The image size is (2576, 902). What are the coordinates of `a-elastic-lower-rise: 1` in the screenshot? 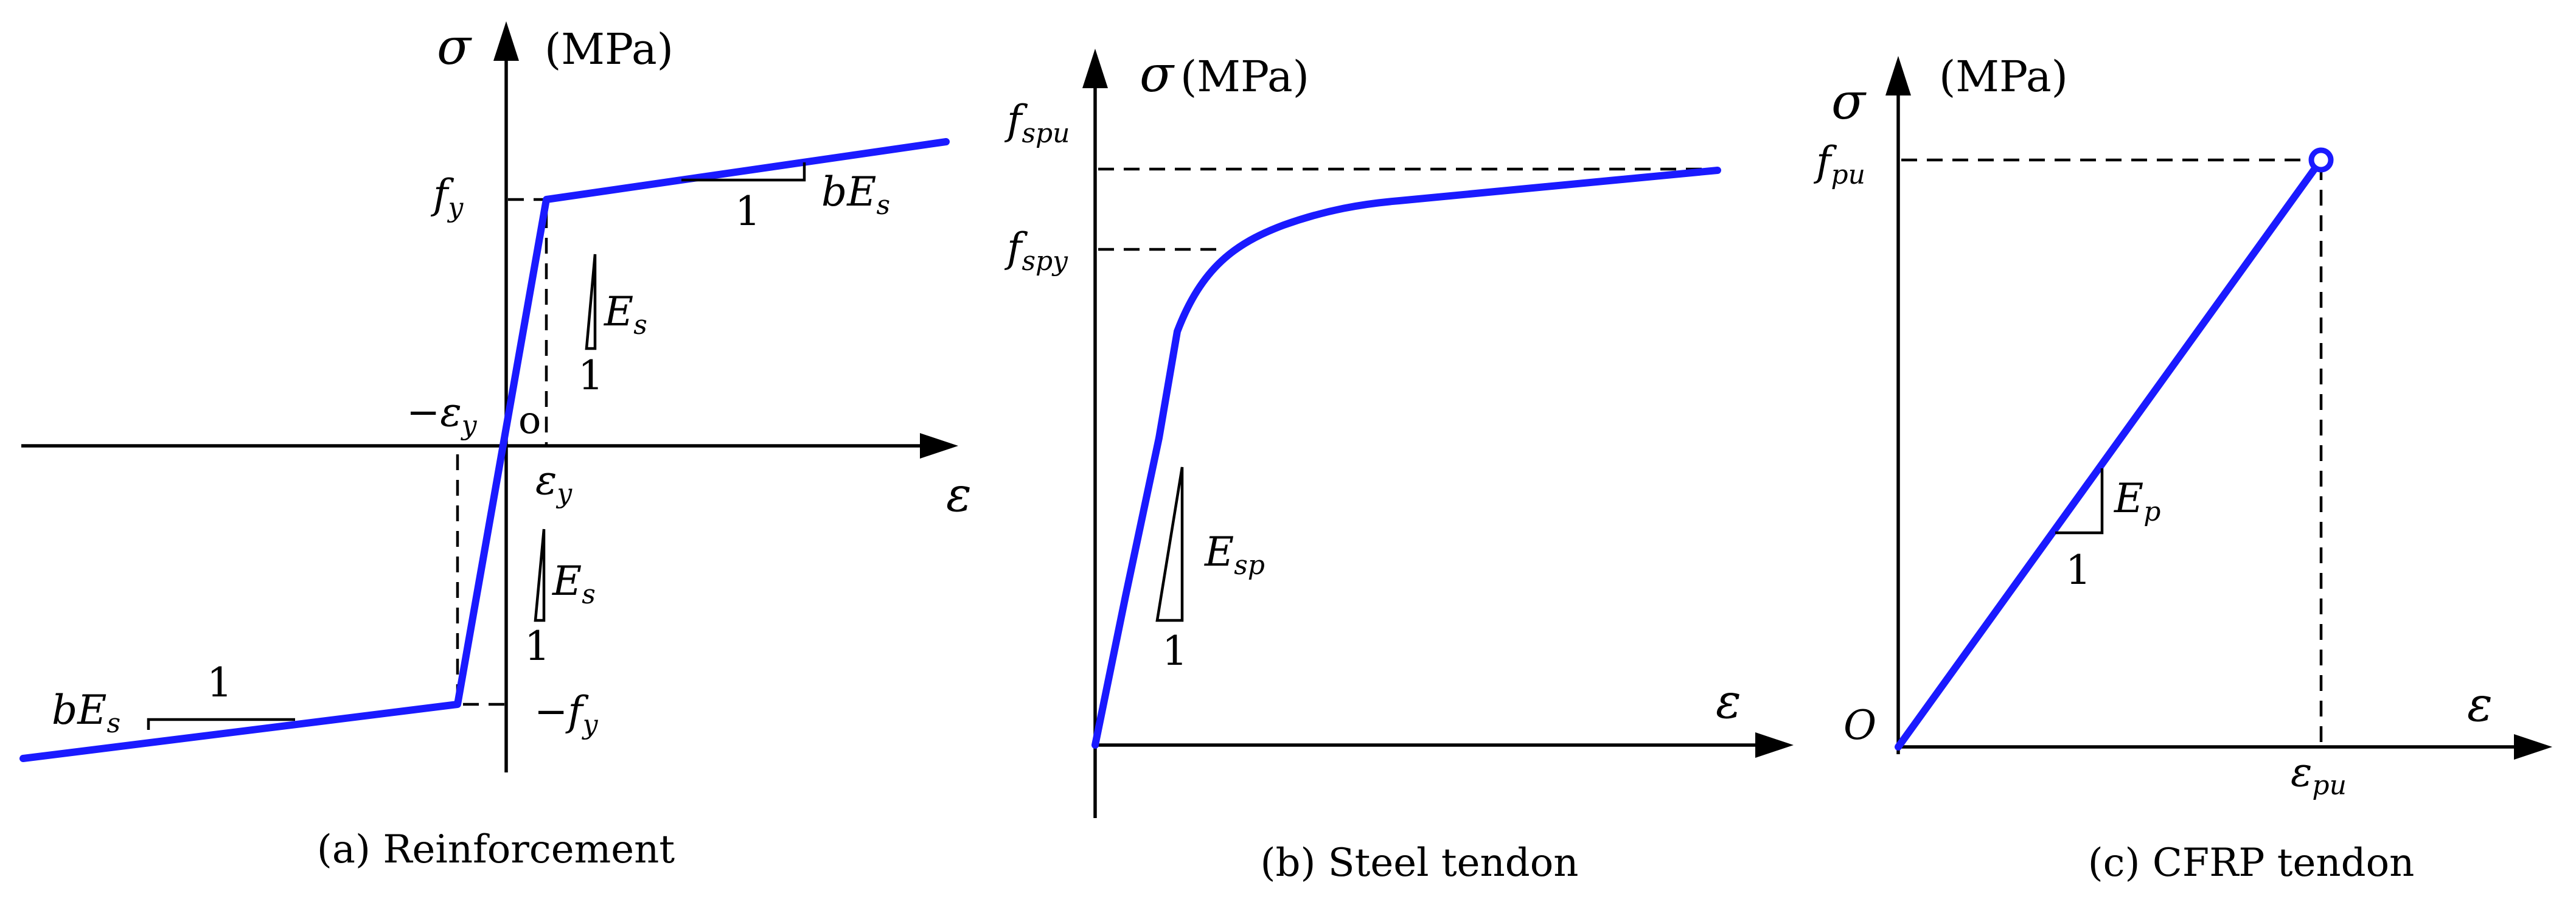 It's located at (537, 646).